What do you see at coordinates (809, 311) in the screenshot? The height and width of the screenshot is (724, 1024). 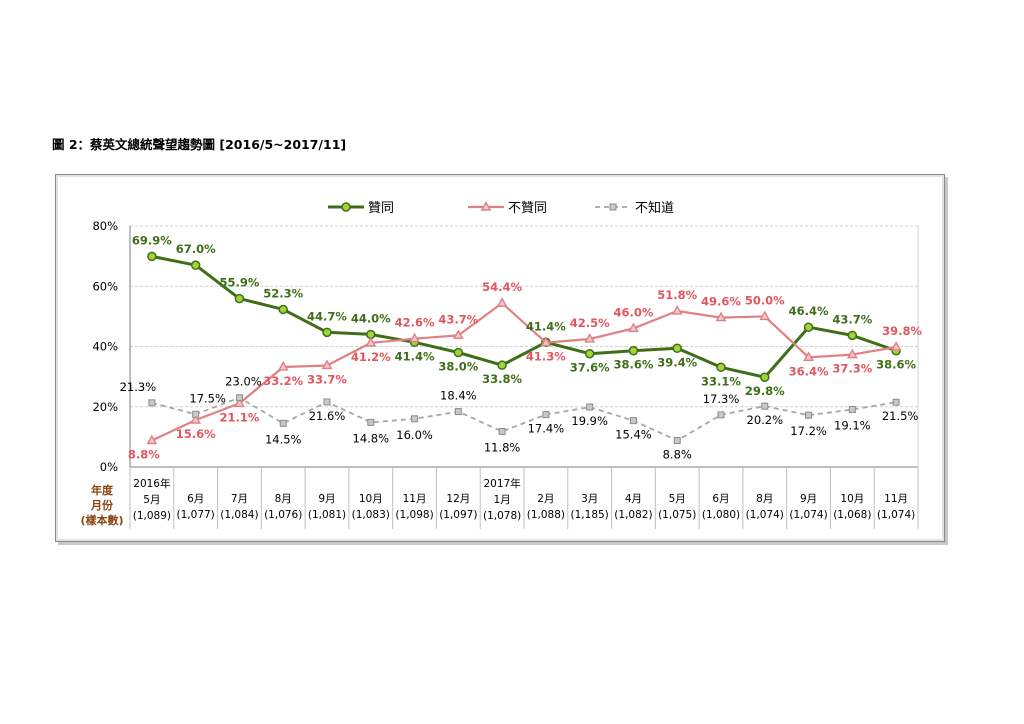 I see `data-label: 46.4%` at bounding box center [809, 311].